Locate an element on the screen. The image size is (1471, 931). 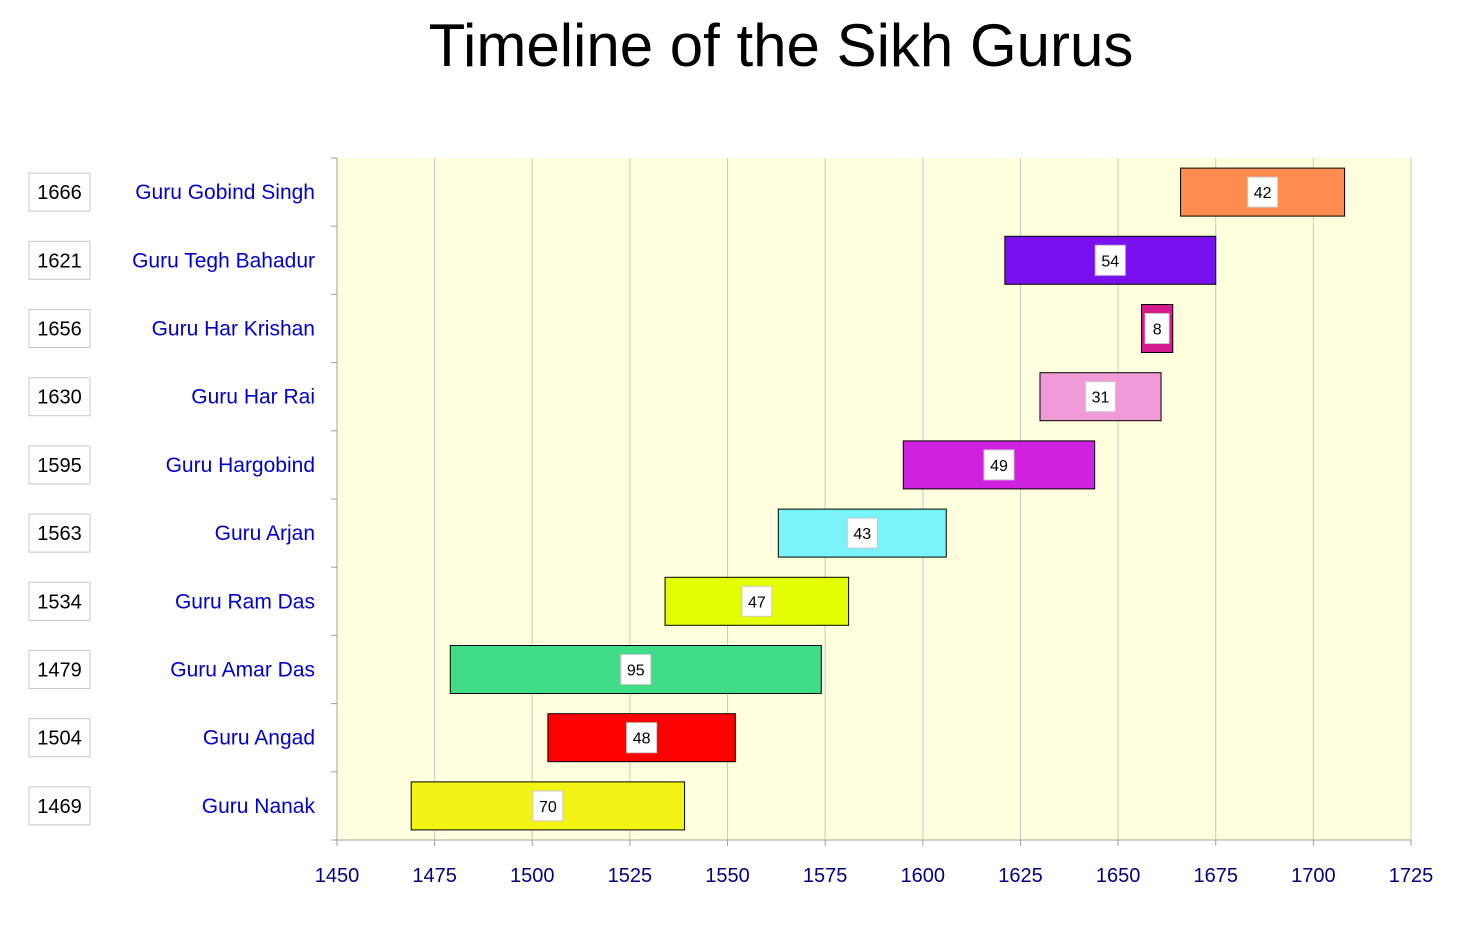
x-tick-label: 1725 is located at coordinates (1411, 876).